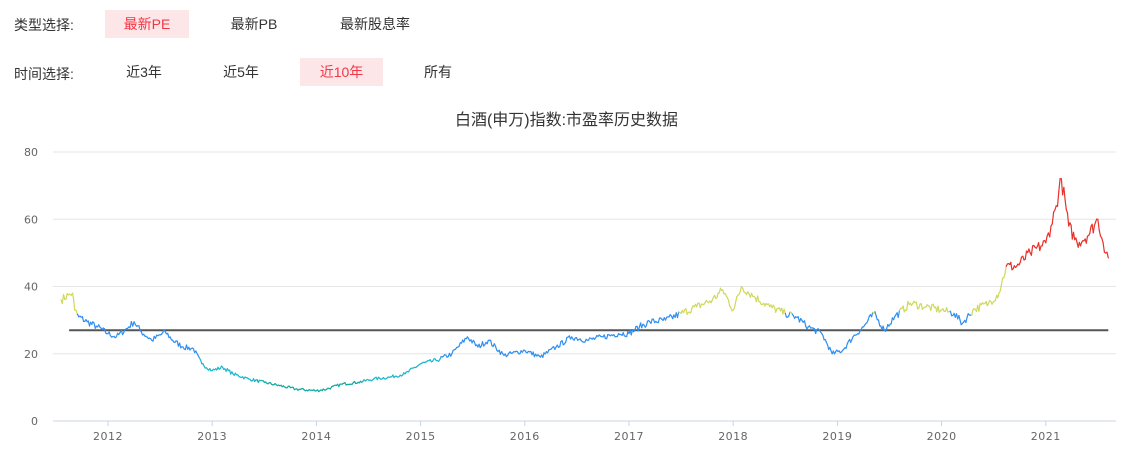 This screenshot has height=458, width=1133. I want to click on x-tick-label: 2014, so click(316, 436).